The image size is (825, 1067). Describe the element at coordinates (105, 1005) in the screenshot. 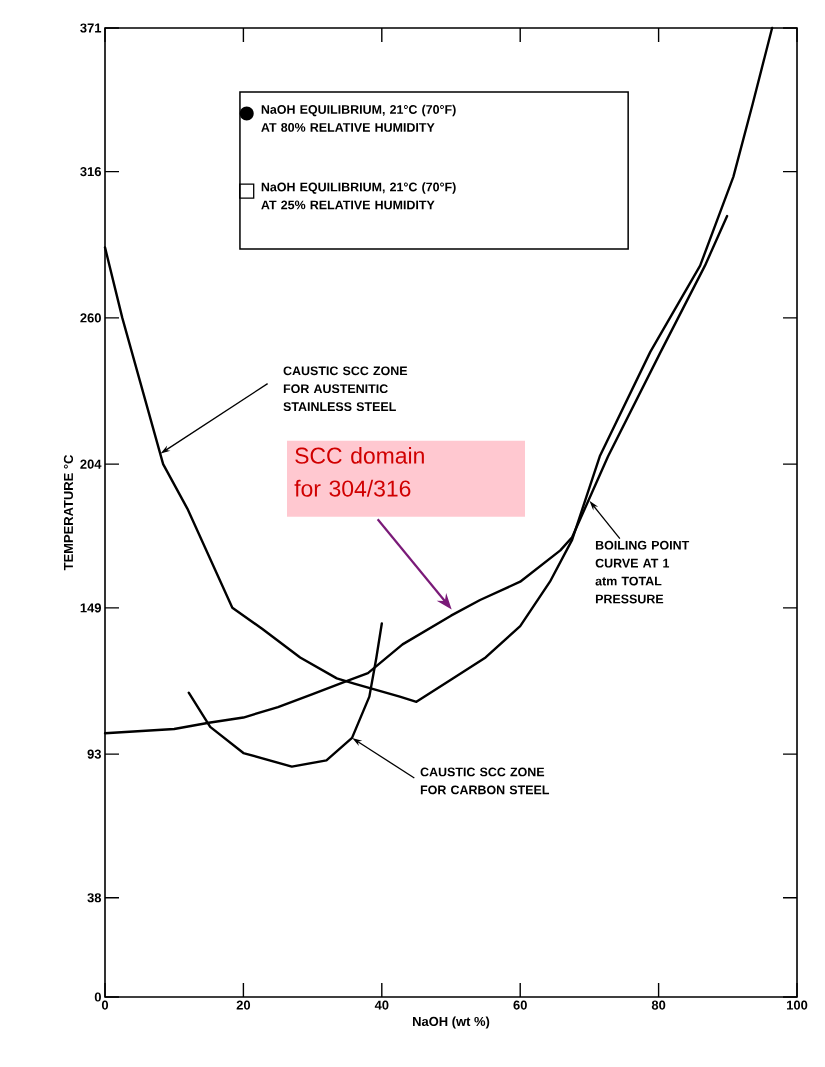

I see `x-tick-label: 0` at that location.